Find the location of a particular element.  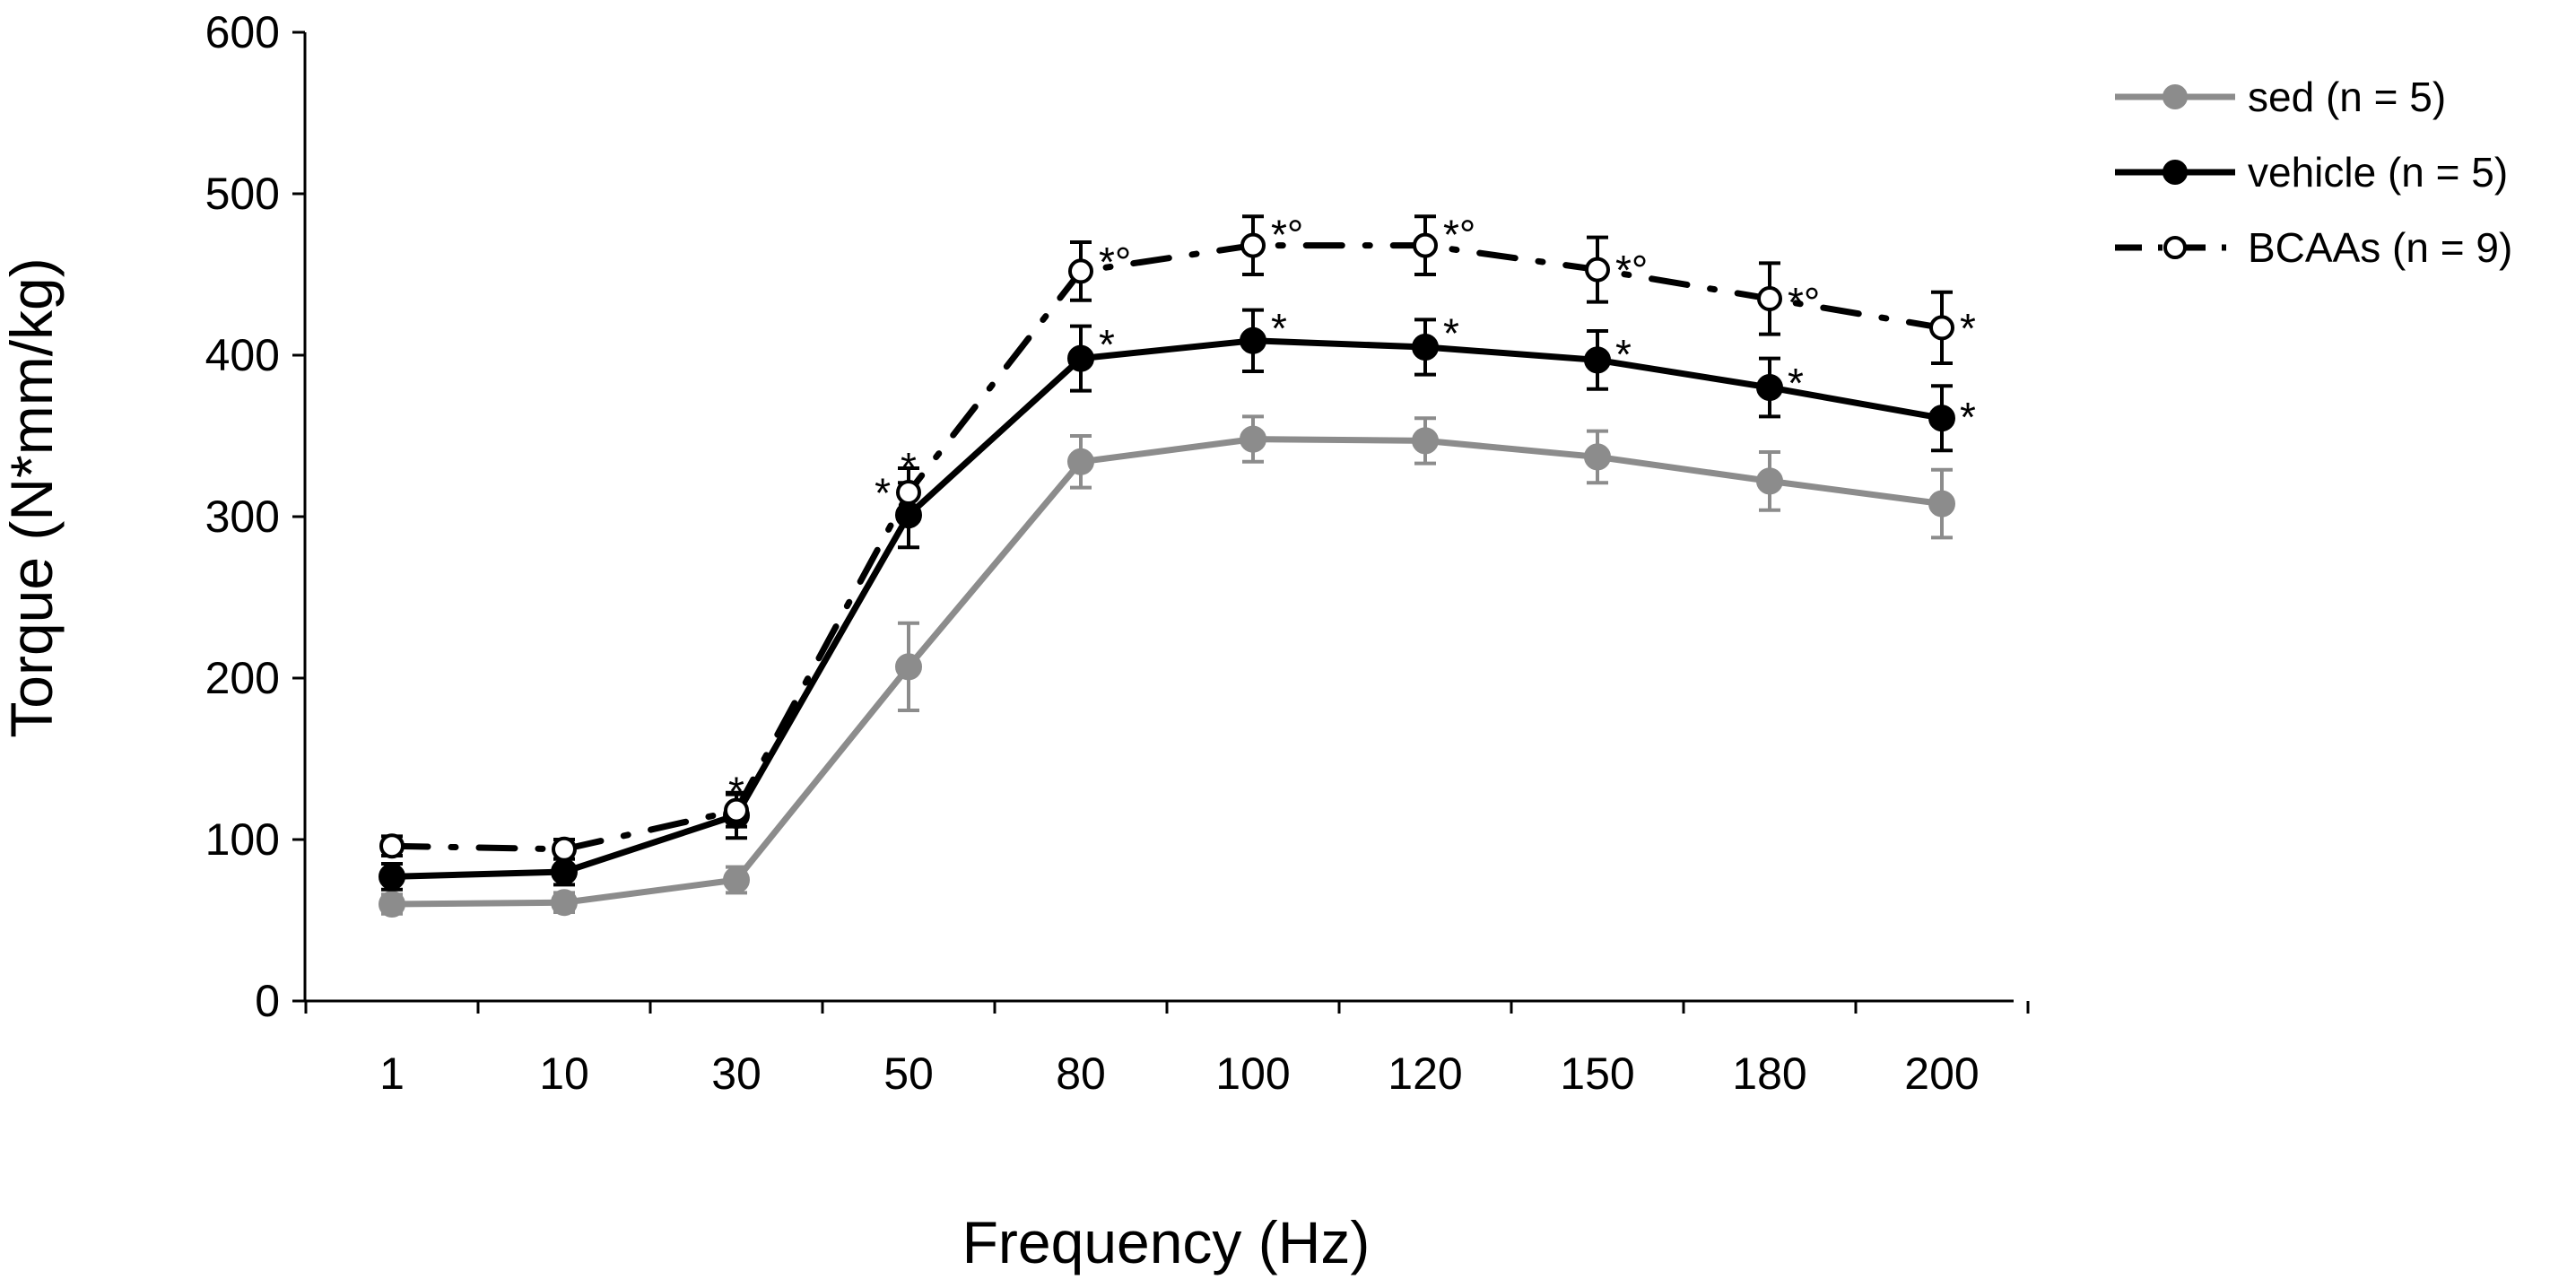

y-tick-label: 100 is located at coordinates (242, 839).